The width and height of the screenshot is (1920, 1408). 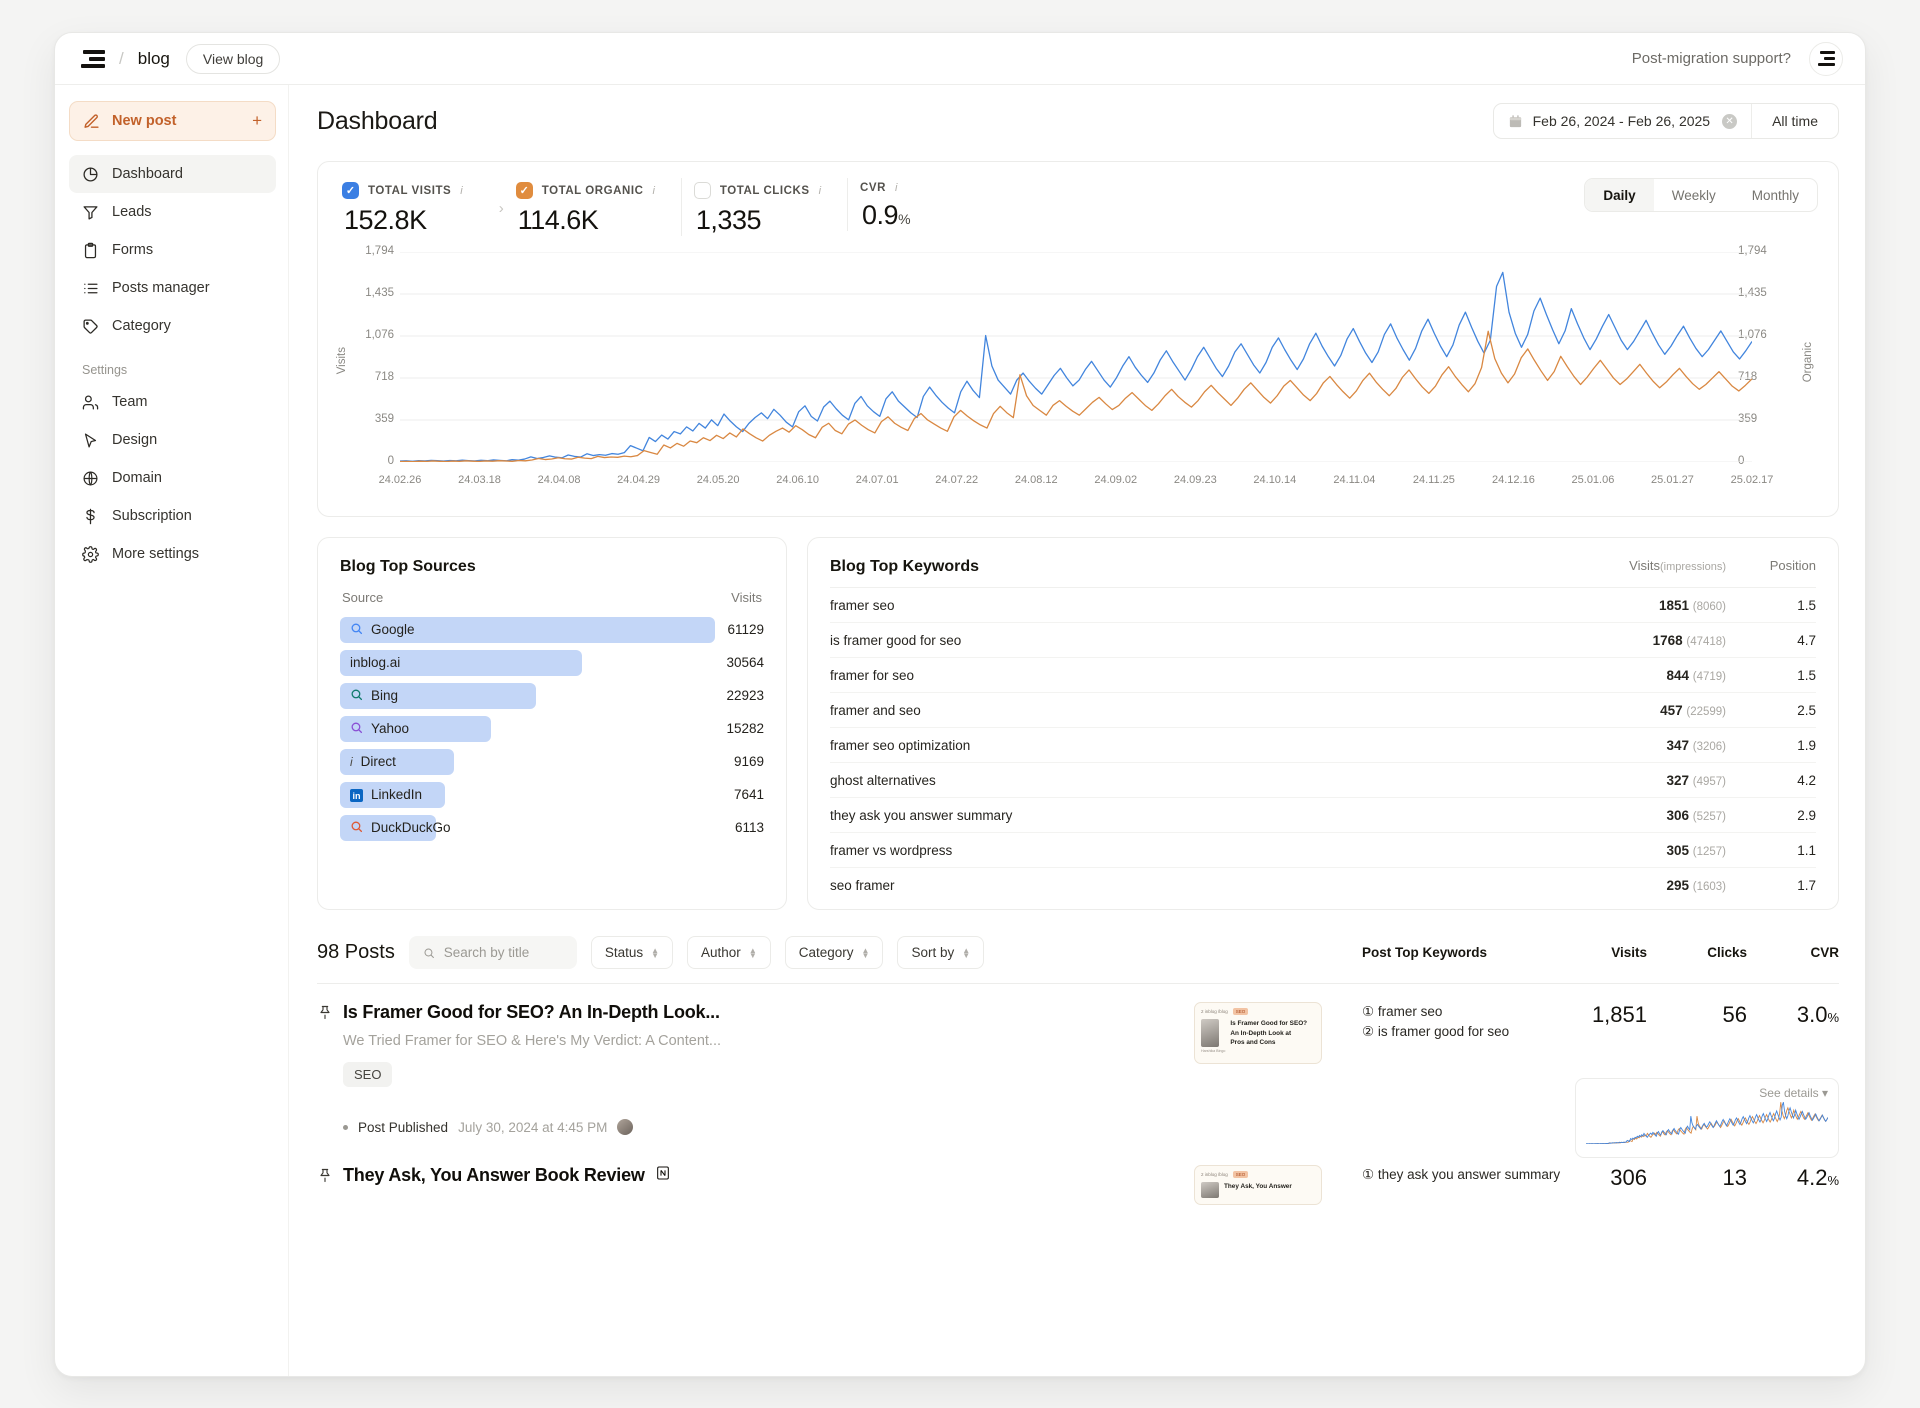 I want to click on keyword-row: framer for seo 844 (4719) 1.5, so click(x=1323, y=675).